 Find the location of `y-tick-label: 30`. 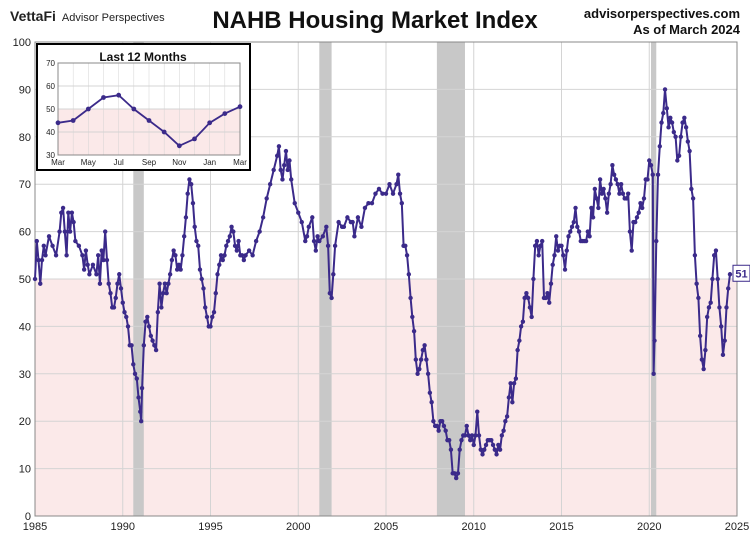

y-tick-label: 30 is located at coordinates (25, 375).